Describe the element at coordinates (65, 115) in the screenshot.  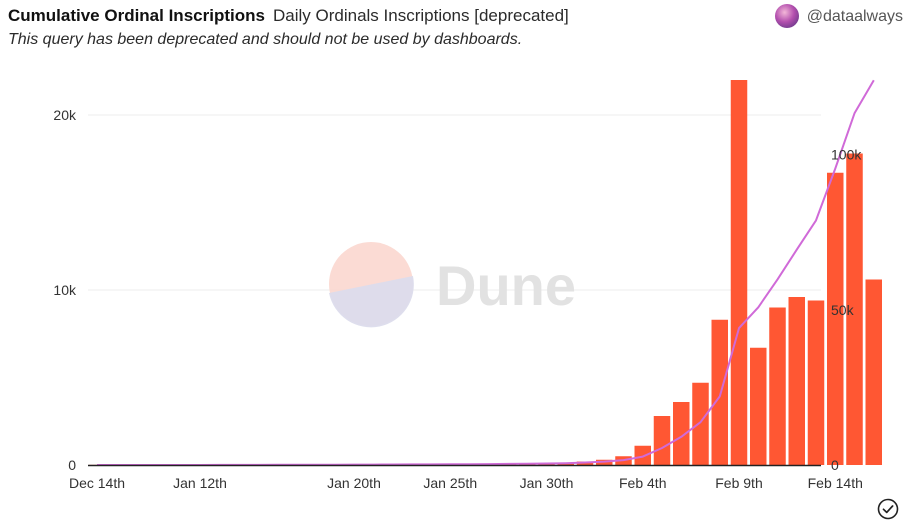
I see `y-left-tick-label: 20k` at that location.